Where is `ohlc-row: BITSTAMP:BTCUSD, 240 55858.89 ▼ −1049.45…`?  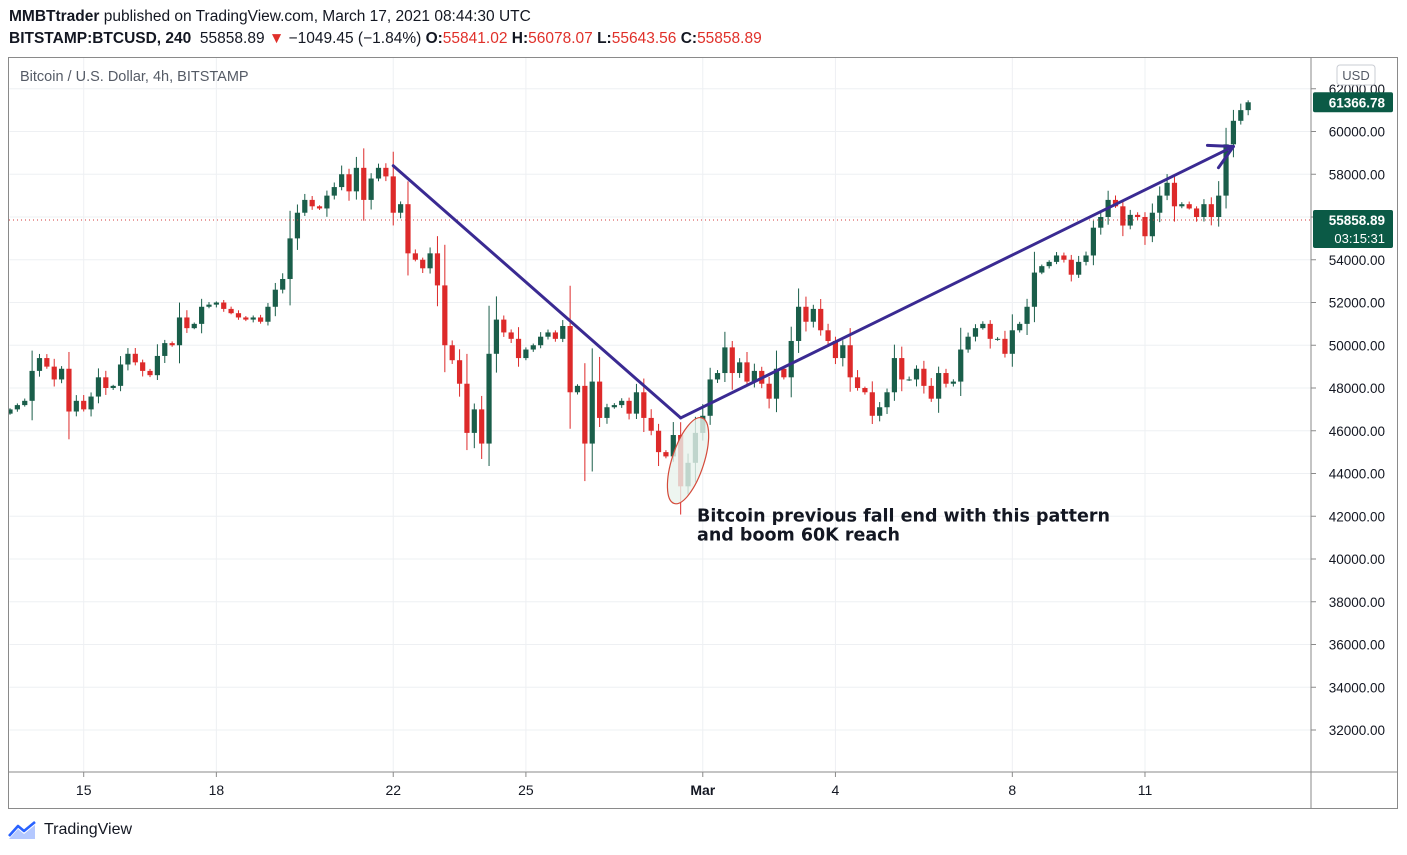
ohlc-row: BITSTAMP:BTCUSD, 240 55858.89 ▼ −1049.45… is located at coordinates (385, 39).